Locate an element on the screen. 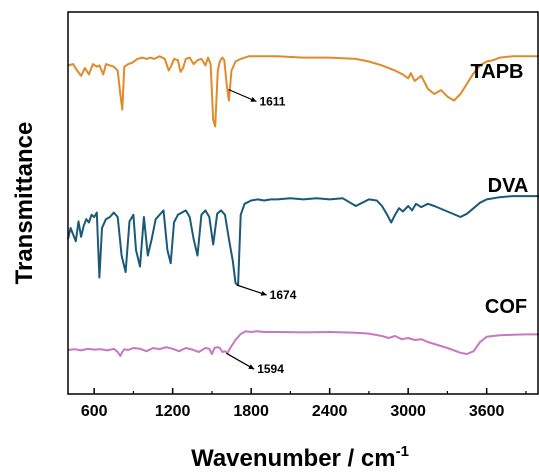 This screenshot has width=539, height=475. x-tick-label: 600 is located at coordinates (94, 411).